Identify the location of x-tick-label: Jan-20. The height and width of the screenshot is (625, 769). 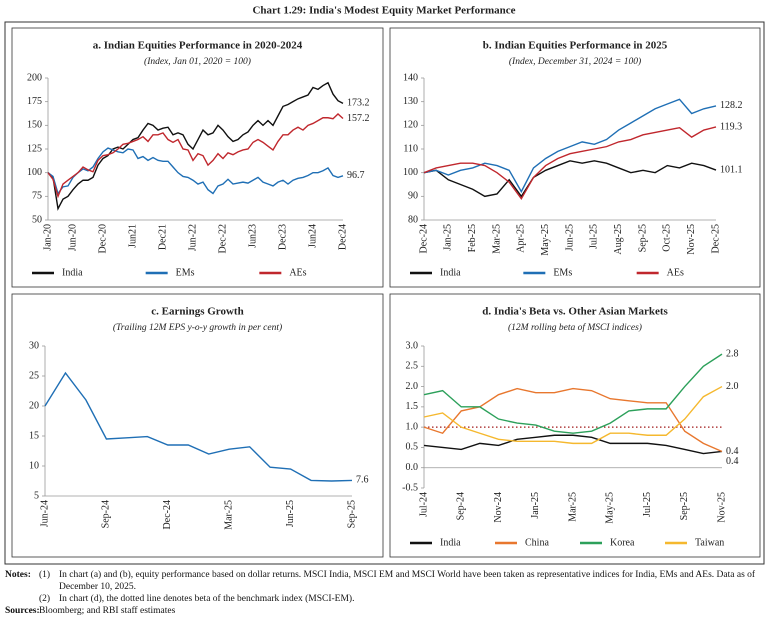
(47, 237).